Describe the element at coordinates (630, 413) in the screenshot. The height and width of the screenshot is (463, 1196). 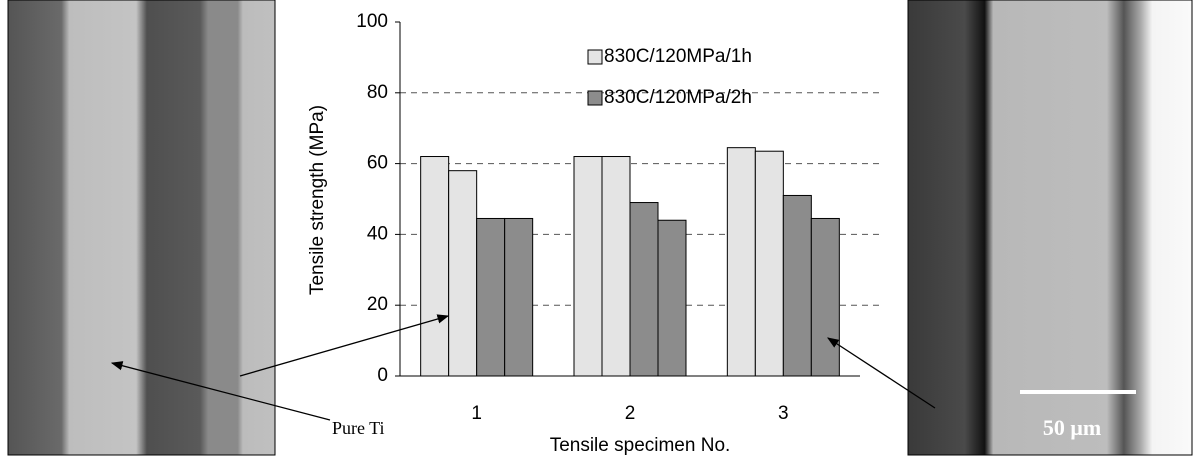
I see `x-tick-label: 2` at that location.